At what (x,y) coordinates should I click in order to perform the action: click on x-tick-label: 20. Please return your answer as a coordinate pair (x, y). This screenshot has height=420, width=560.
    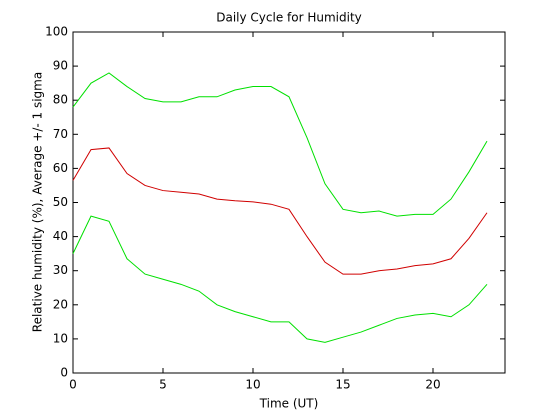
    Looking at the image, I should click on (432, 385).